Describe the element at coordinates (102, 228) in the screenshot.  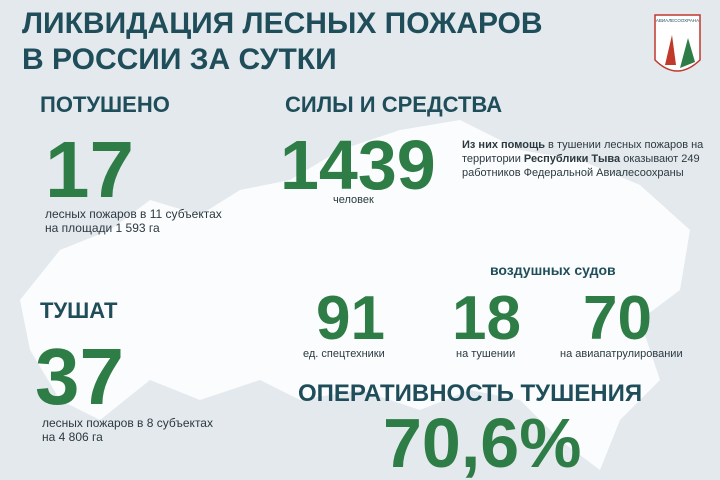
I see `caption: на площади 1 593 га` at that location.